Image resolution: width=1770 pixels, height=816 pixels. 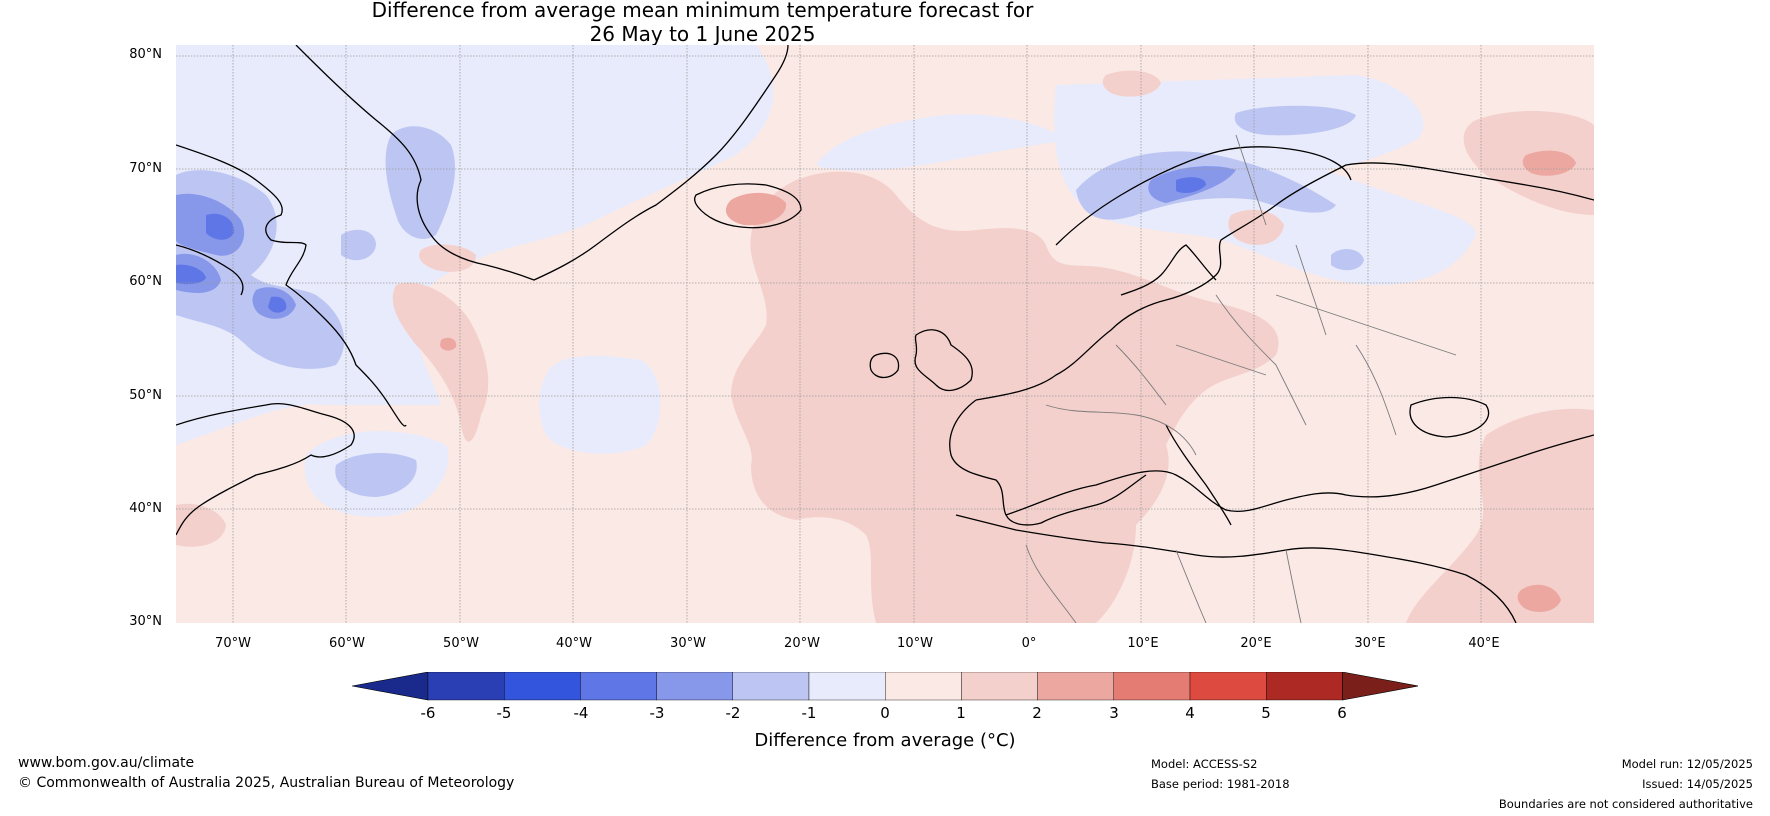 I want to click on colorbar, so click(x=885, y=686).